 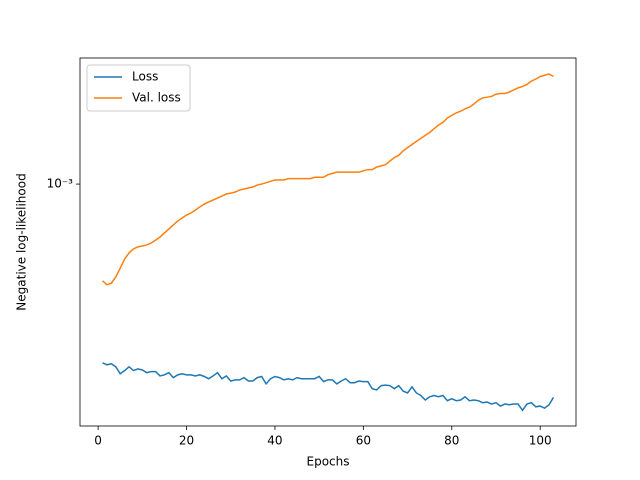 What do you see at coordinates (328, 462) in the screenshot?
I see `x-axis-label: Epochs` at bounding box center [328, 462].